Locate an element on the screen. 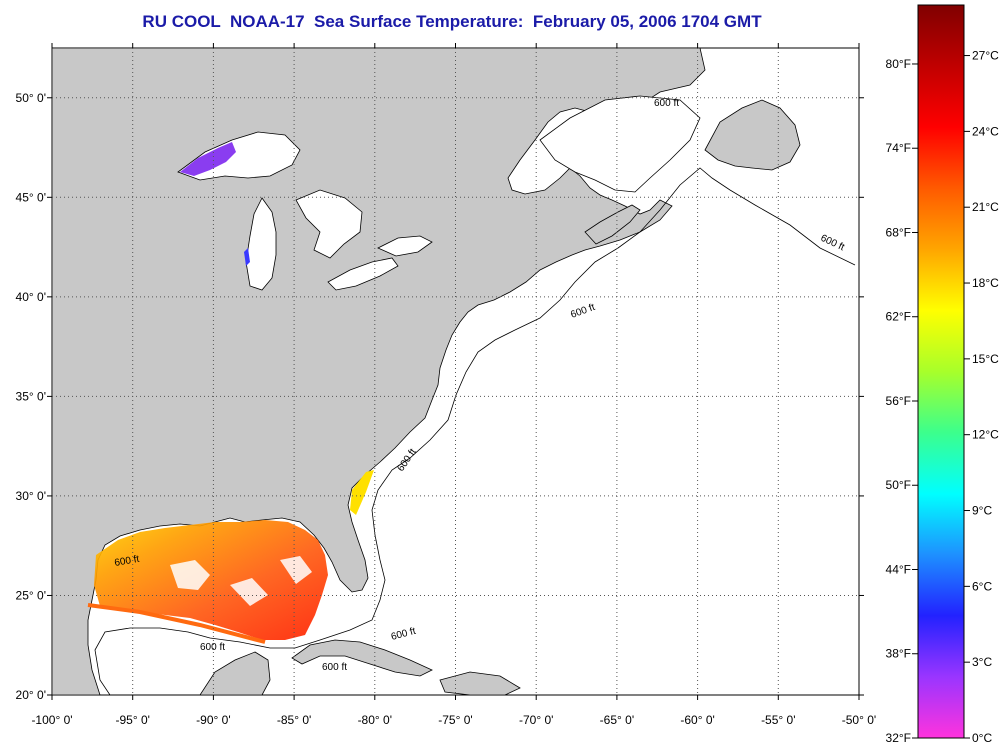  lon-tick-label: -95° 0' is located at coordinates (132, 720).